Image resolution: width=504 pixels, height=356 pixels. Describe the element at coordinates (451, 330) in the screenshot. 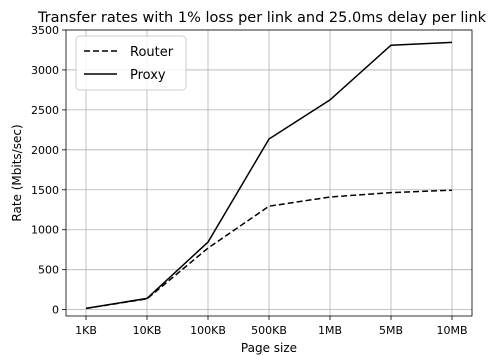

I see `x-tick-label: 10MB` at that location.